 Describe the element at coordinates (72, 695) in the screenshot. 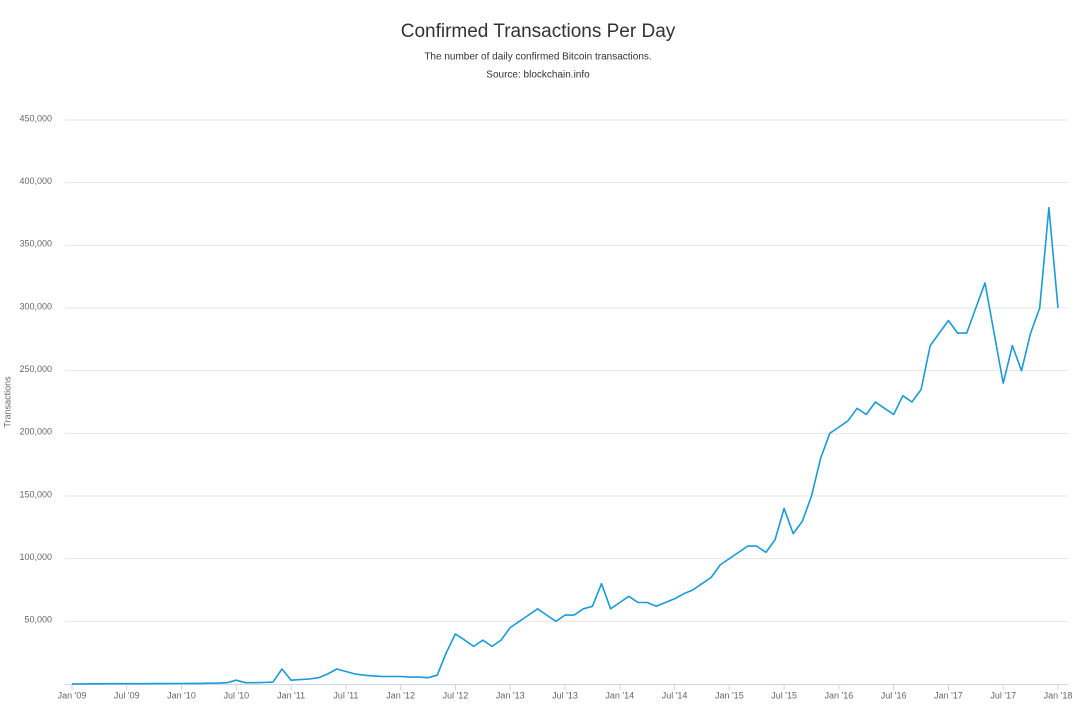

I see `x-tick-label: Jan '09` at that location.